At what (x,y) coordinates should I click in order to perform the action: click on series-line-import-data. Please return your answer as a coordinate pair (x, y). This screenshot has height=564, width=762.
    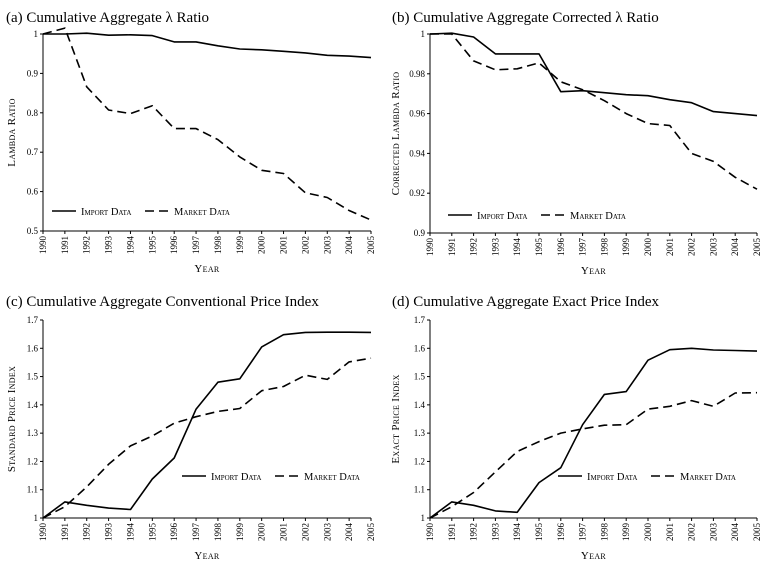
    Looking at the image, I should click on (207, 45).